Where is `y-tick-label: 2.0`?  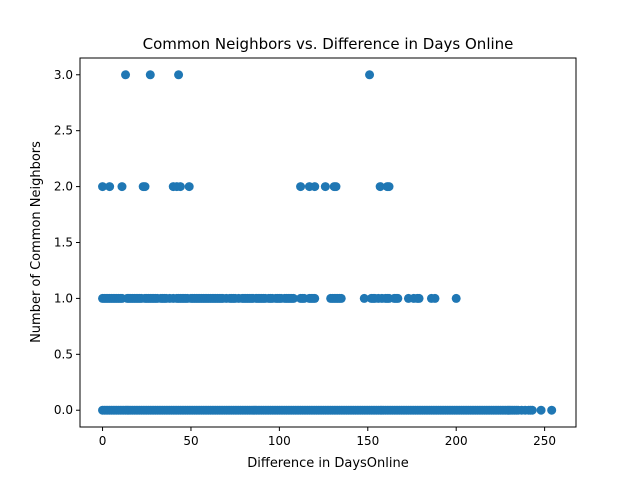
y-tick-label: 2.0 is located at coordinates (63, 187).